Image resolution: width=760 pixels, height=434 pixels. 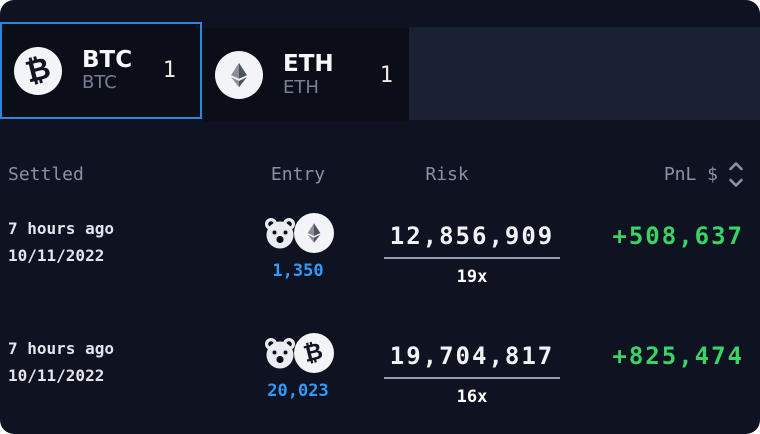 What do you see at coordinates (301, 87) in the screenshot?
I see `tab-eth-sublabel: ETH` at bounding box center [301, 87].